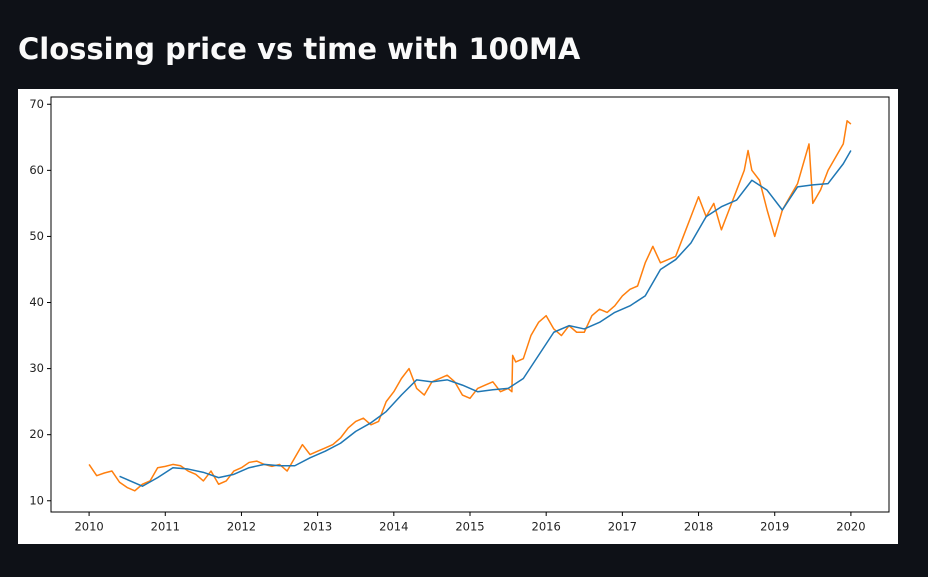 The width and height of the screenshot is (928, 577). I want to click on y-tick-label: 40, so click(36, 302).